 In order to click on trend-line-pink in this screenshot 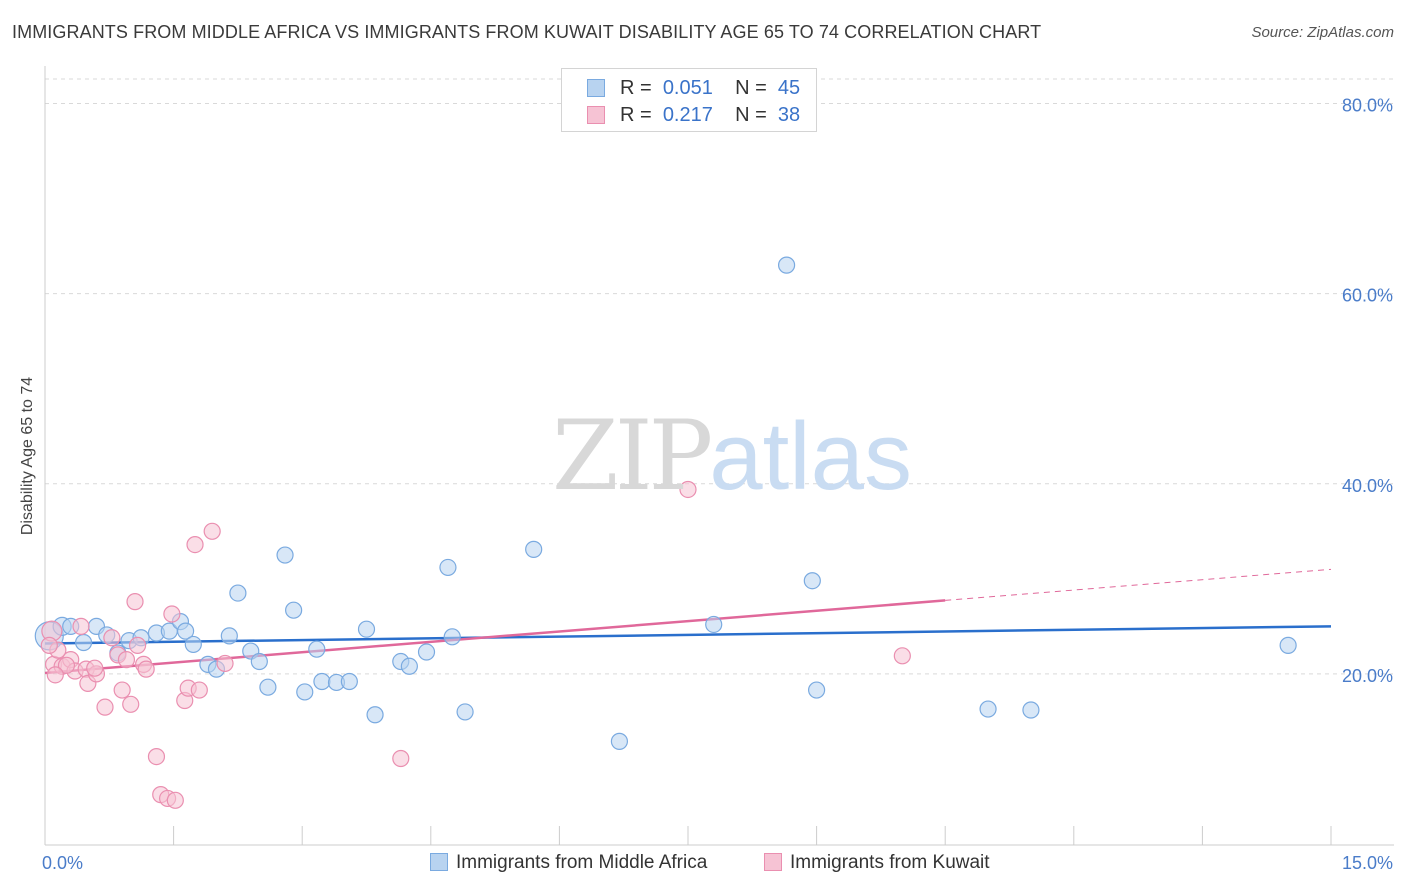, I will do `click(495, 637)`.